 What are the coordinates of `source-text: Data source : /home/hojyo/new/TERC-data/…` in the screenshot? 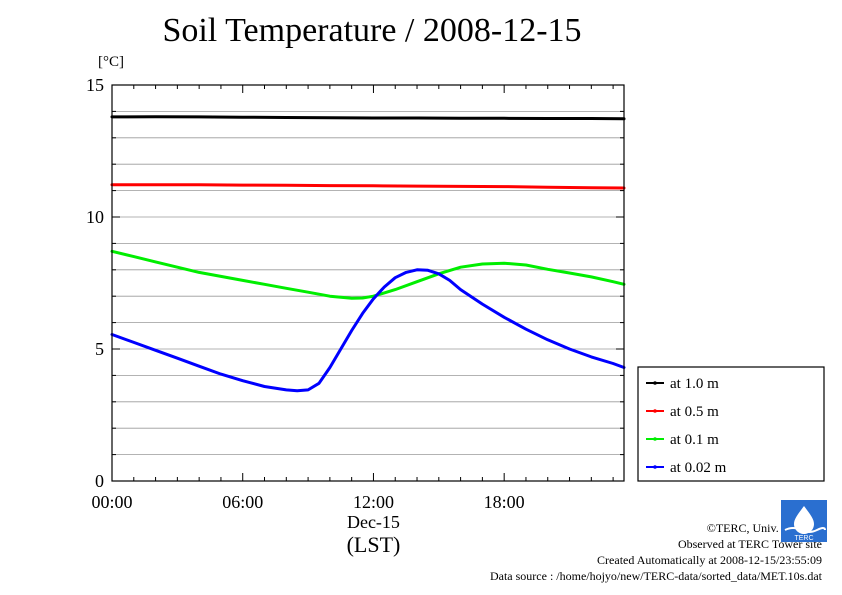 It's located at (655, 576).